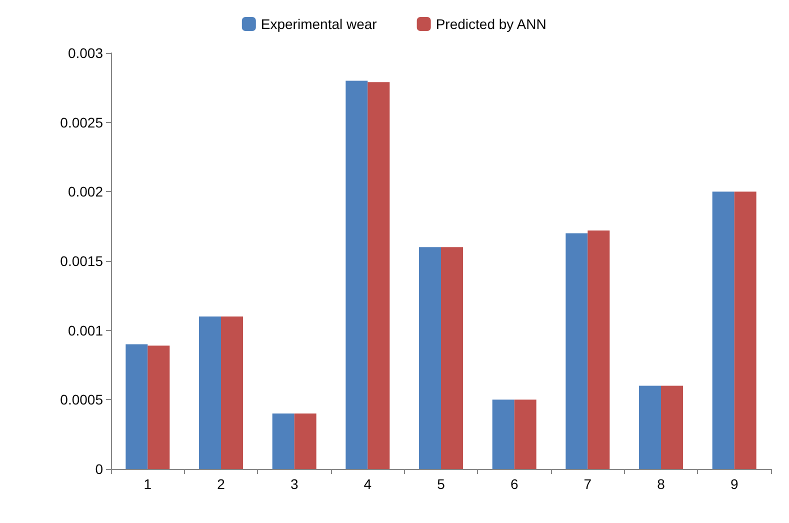 The height and width of the screenshot is (523, 789). What do you see at coordinates (661, 484) in the screenshot?
I see `x-tick-label: 8` at bounding box center [661, 484].